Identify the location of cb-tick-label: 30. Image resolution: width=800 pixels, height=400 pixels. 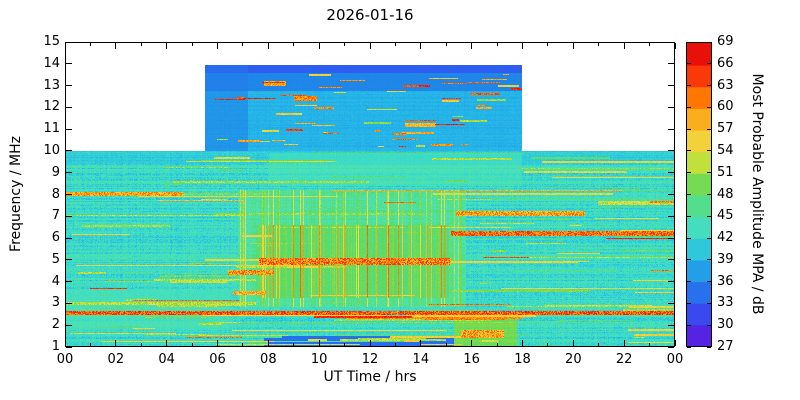
(725, 325).